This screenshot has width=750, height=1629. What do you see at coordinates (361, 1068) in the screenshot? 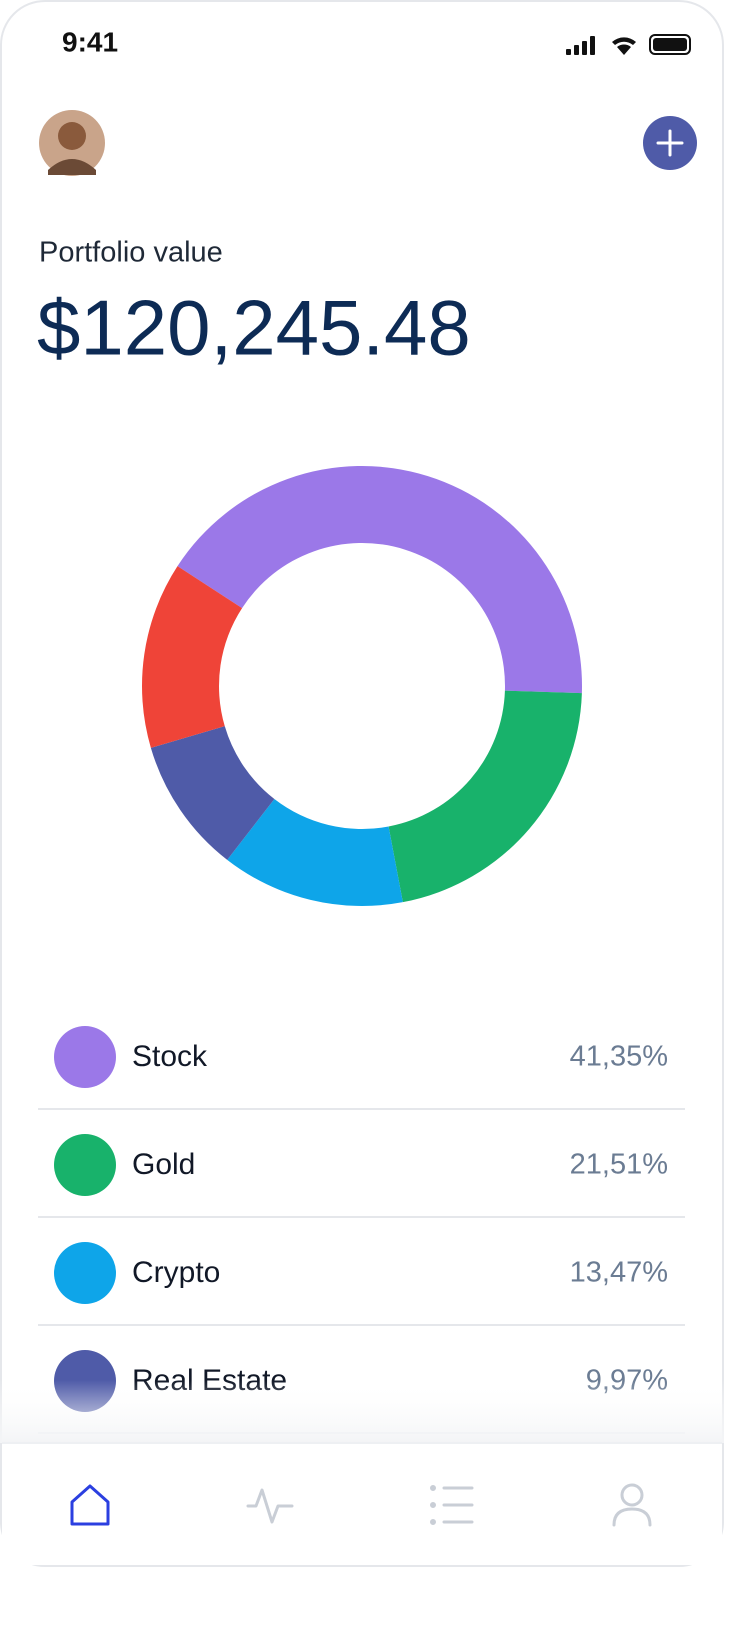
I see `asset-row: Stock 41,35%` at bounding box center [361, 1068].